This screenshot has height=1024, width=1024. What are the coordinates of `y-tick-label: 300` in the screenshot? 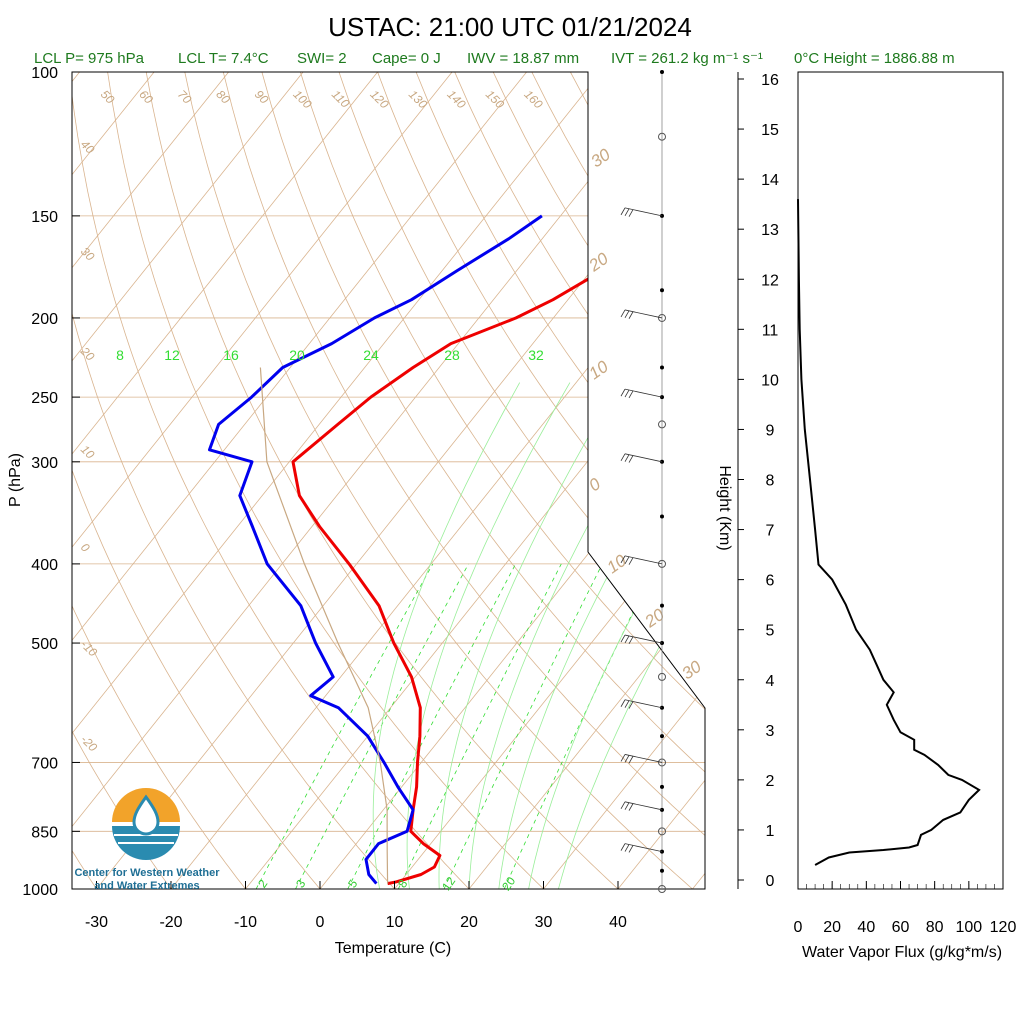 It's located at (44, 463).